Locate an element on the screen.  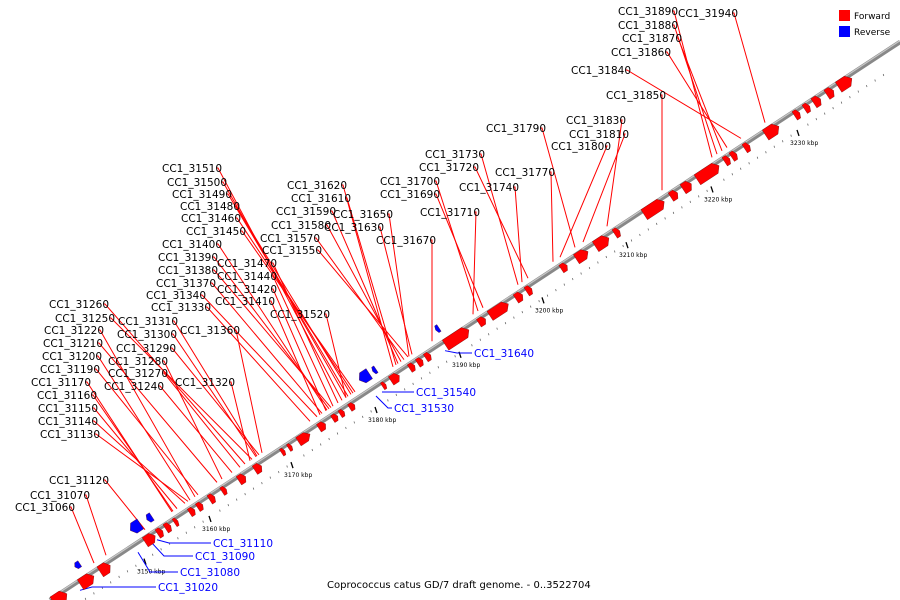
gene-label: CC1_31130 is located at coordinates (70, 435).